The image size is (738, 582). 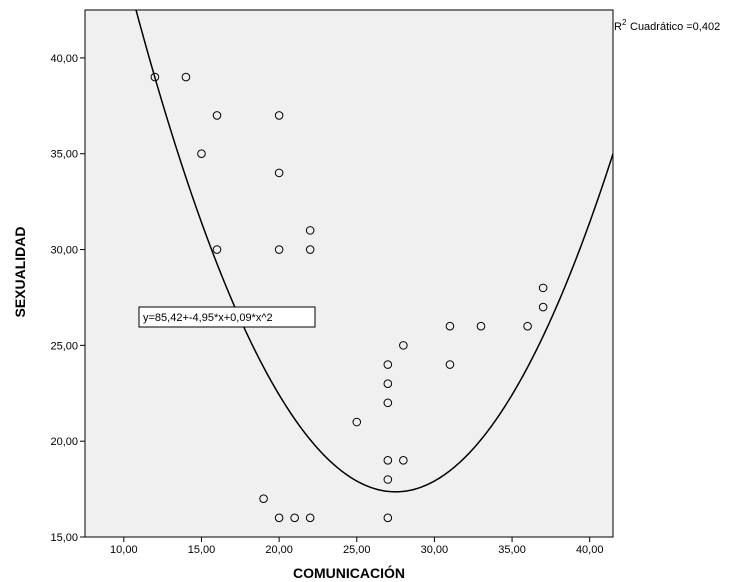 I want to click on x-tick-label: 30,00, so click(x=435, y=550).